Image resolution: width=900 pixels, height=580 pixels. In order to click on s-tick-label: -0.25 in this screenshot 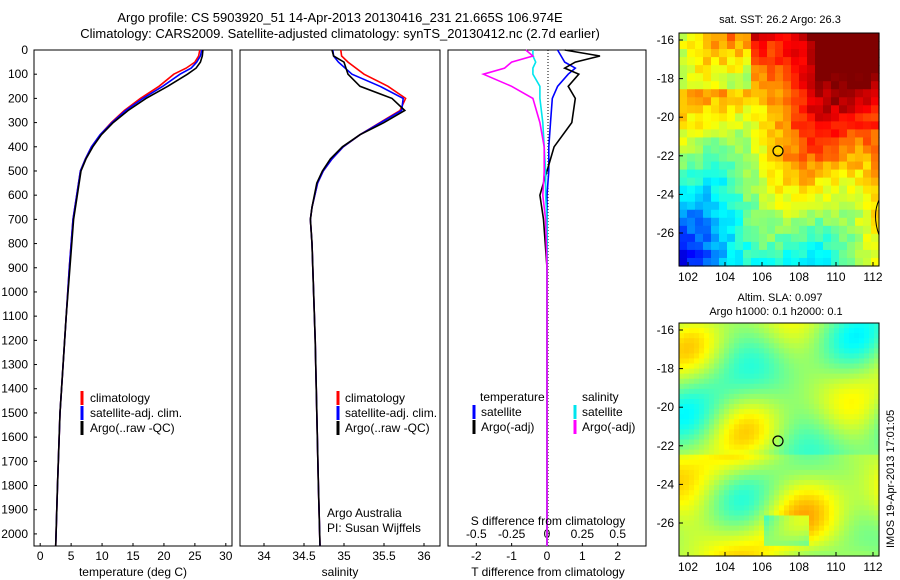, I will do `click(512, 534)`.